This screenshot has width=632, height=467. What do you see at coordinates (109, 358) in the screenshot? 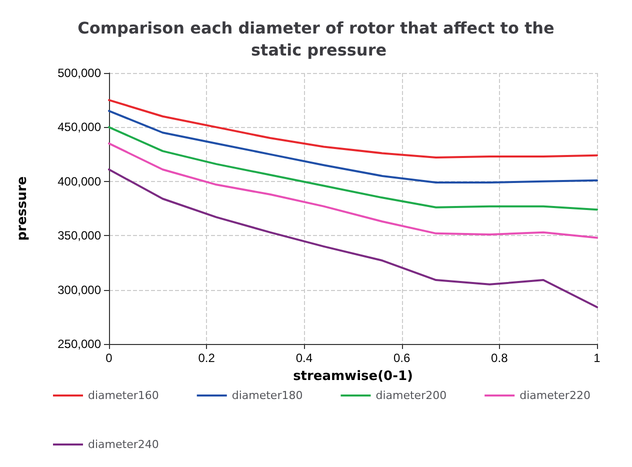
I see `x-tick-label: 0` at bounding box center [109, 358].